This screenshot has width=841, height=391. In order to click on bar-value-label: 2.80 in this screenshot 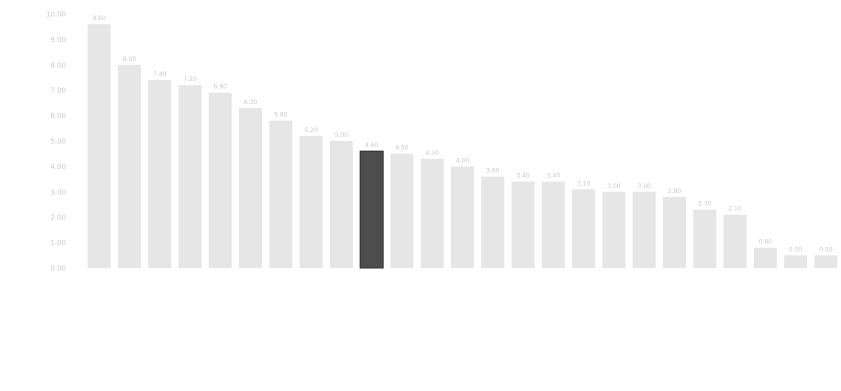, I will do `click(675, 191)`.